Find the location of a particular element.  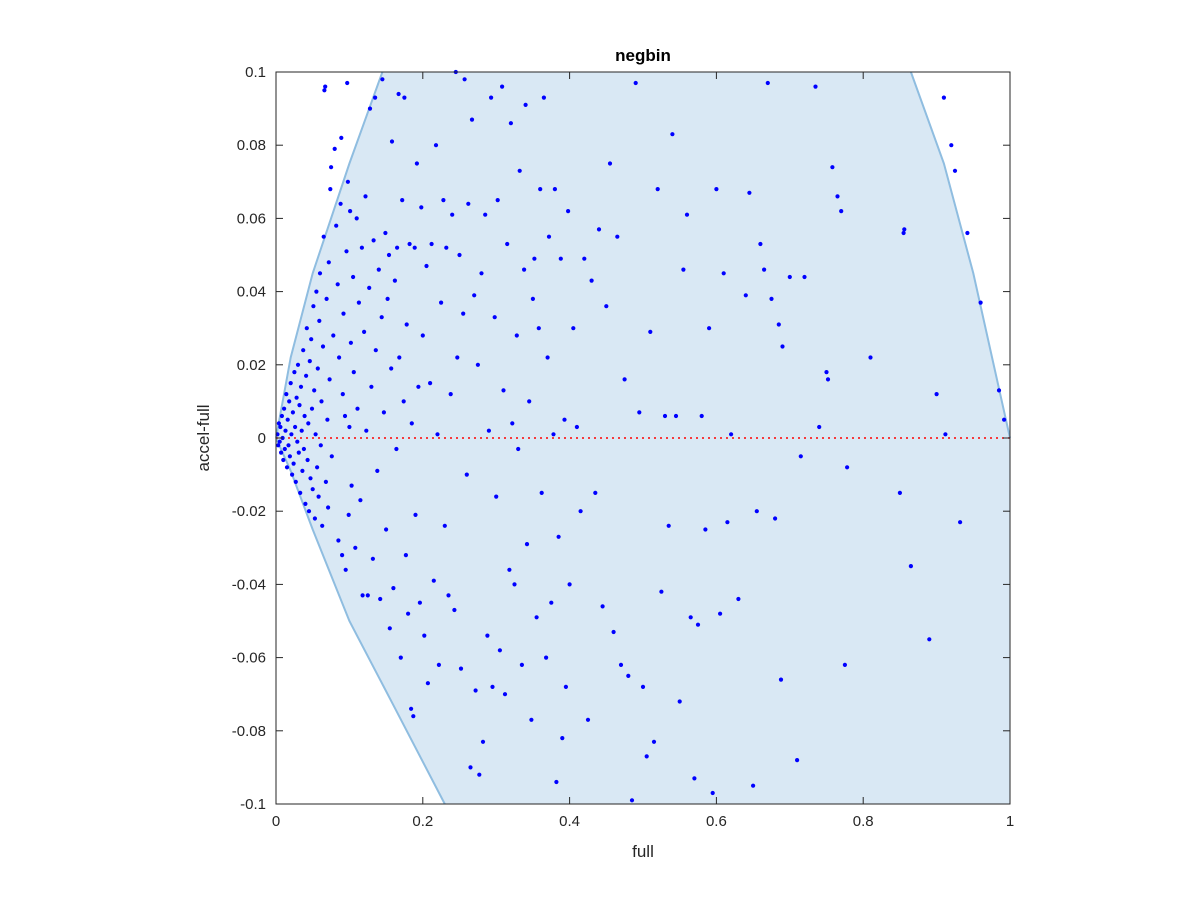

x-tick-label: 1 is located at coordinates (1010, 821).